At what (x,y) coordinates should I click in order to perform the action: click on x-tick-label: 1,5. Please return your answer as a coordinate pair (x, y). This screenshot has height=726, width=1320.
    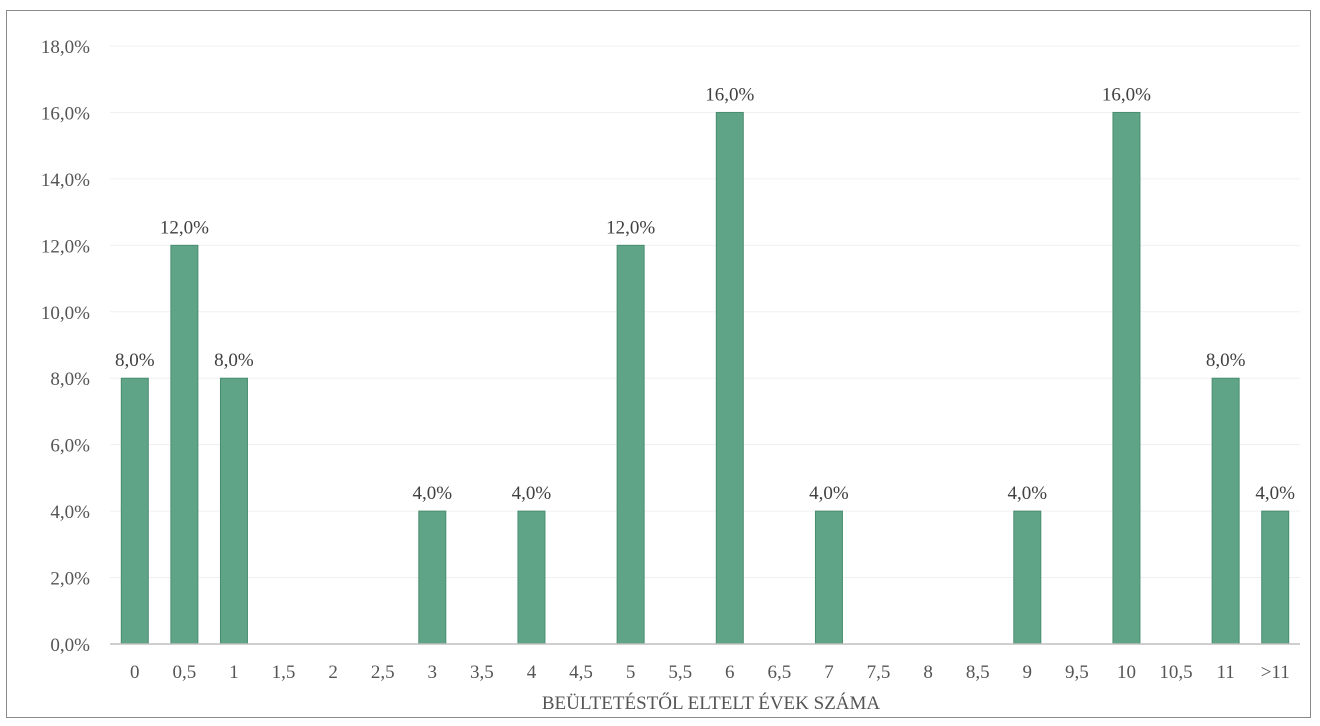
    Looking at the image, I should click on (284, 672).